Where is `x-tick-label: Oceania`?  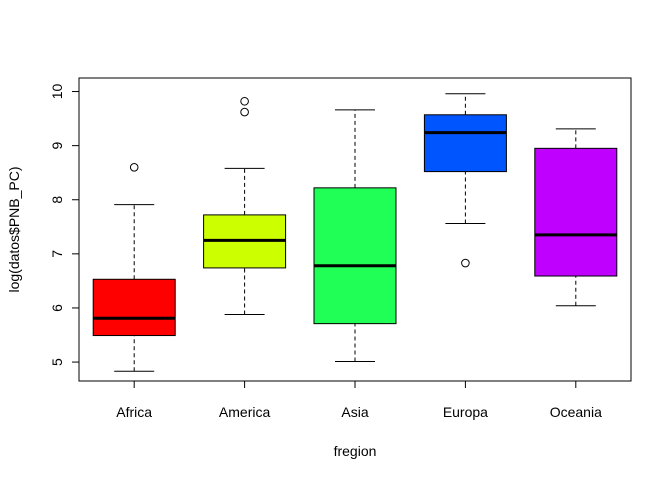 x-tick-label: Oceania is located at coordinates (576, 412).